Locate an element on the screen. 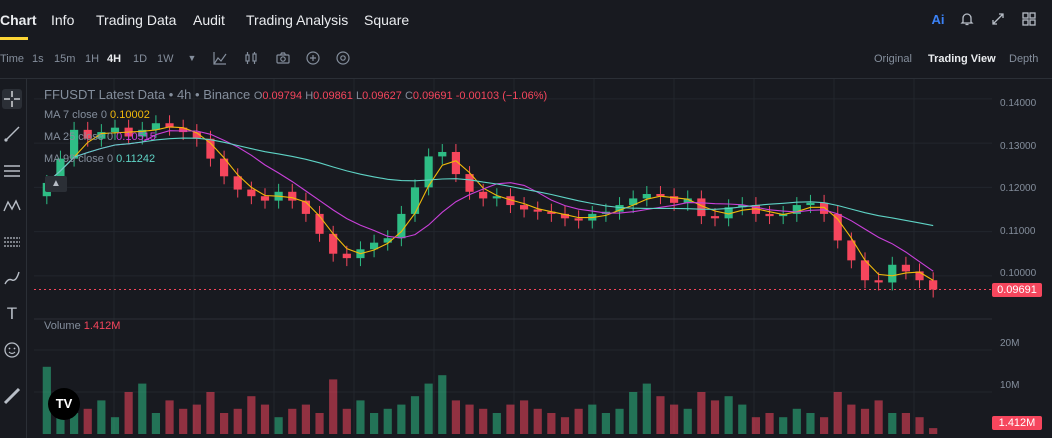 The image size is (1052, 438). interval-4h: 4H is located at coordinates (114, 59).